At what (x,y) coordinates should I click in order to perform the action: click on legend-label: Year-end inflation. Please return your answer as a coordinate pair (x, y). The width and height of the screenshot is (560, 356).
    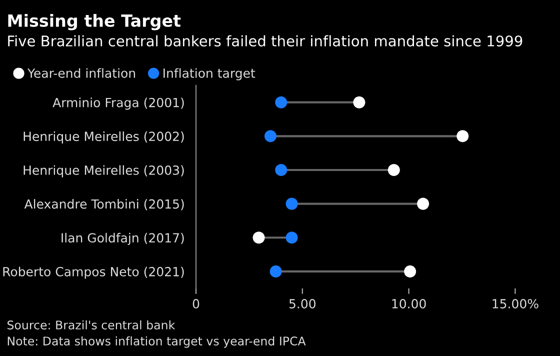
    Looking at the image, I should click on (81, 73).